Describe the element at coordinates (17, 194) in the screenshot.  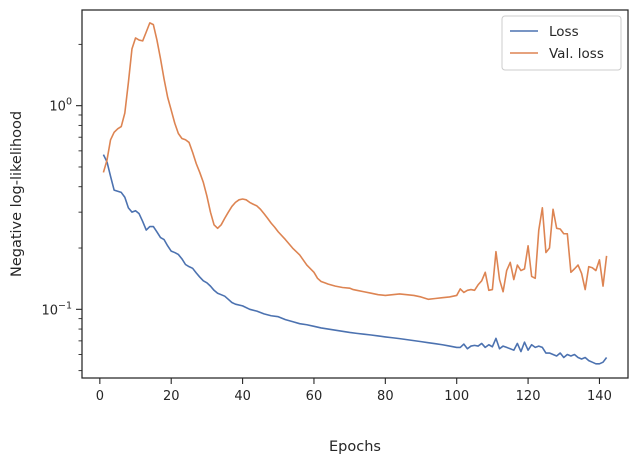
I see `y-axis-label: Negative log-likelihood` at that location.